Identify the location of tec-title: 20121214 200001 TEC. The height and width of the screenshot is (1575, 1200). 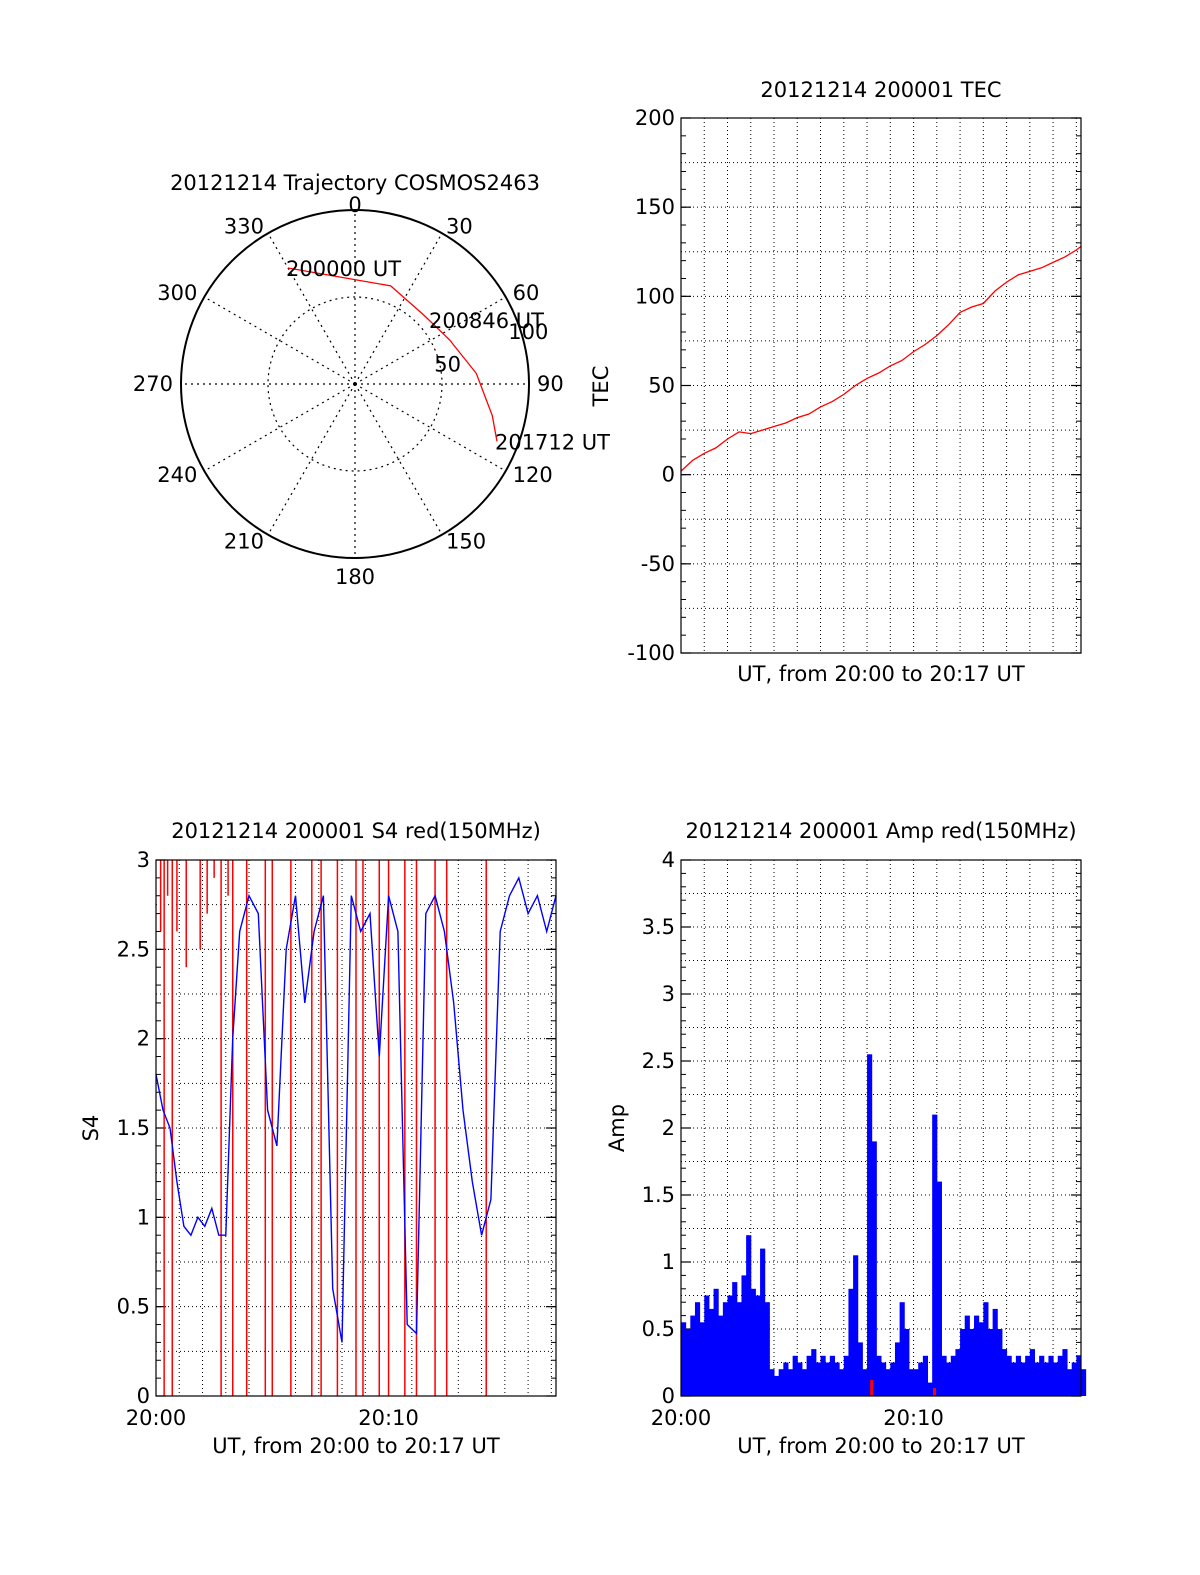
(880, 90).